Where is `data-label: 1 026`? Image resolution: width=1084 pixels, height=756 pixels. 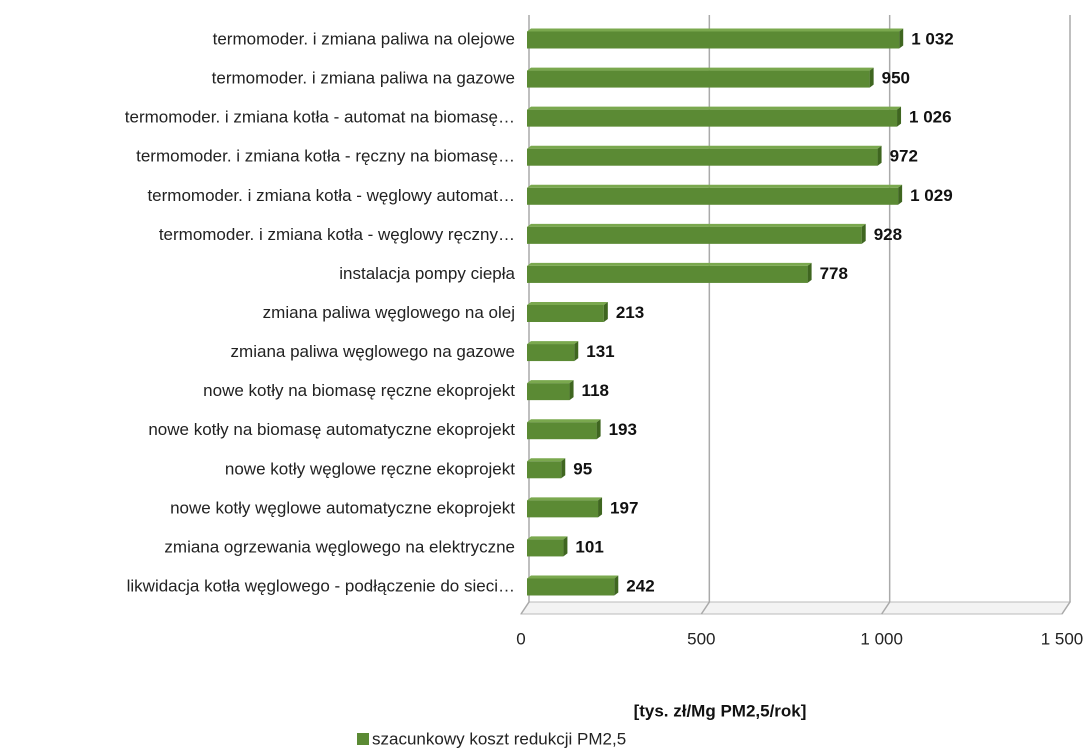
data-label: 1 026 is located at coordinates (930, 117).